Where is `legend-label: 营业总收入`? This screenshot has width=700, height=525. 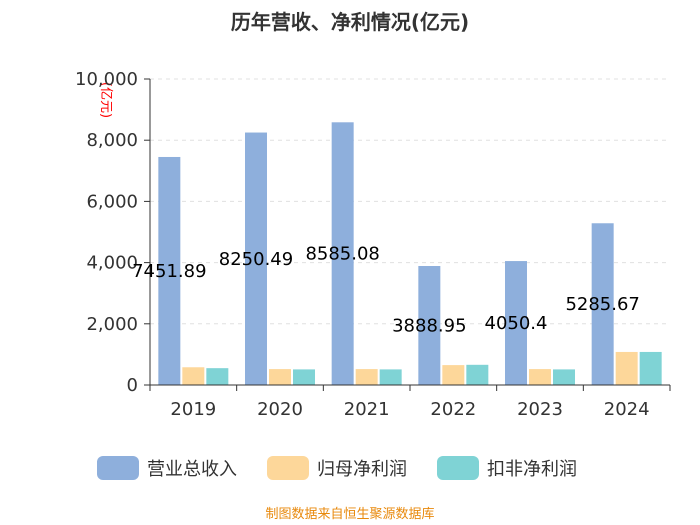
legend-label: 营业总收入 is located at coordinates (192, 469).